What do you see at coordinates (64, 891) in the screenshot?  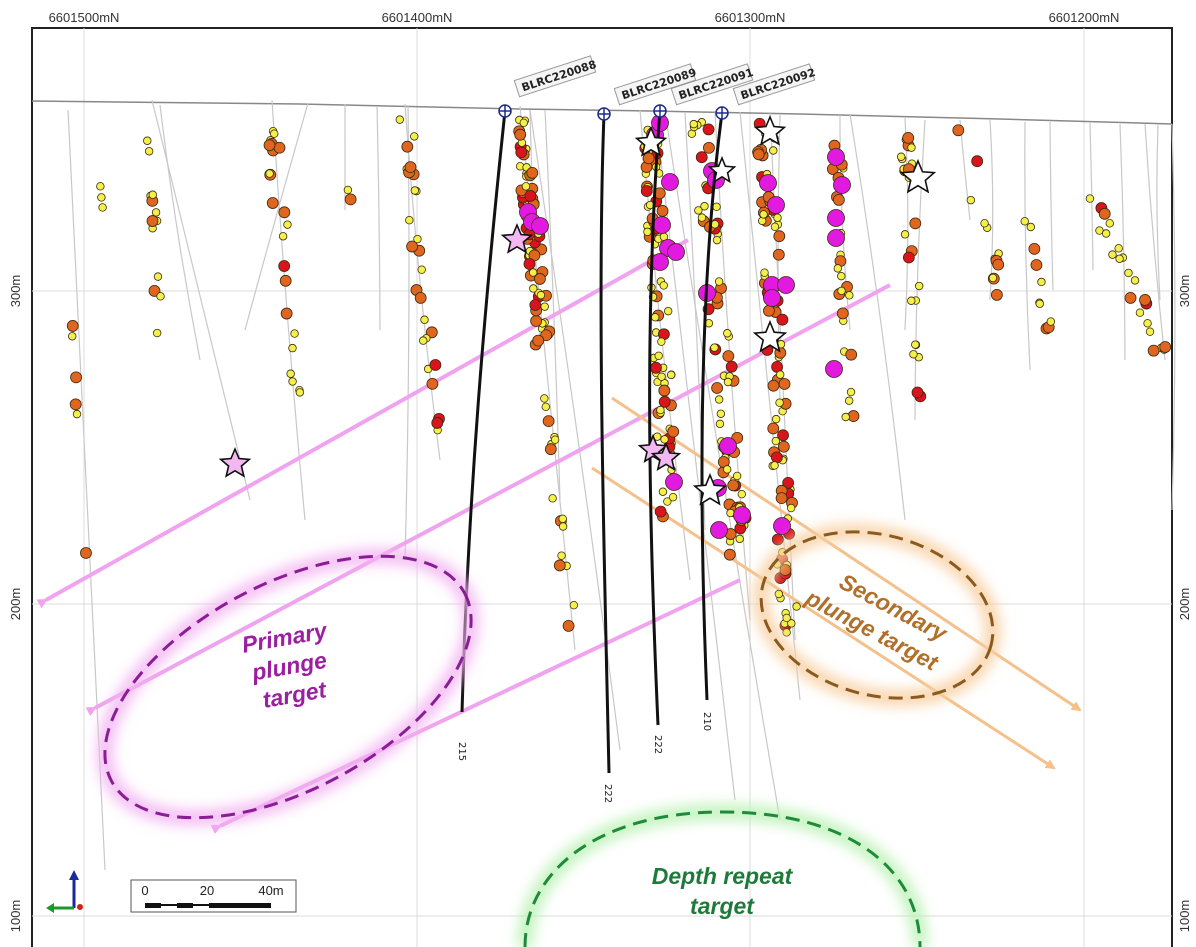 I see `orientation-triad` at bounding box center [64, 891].